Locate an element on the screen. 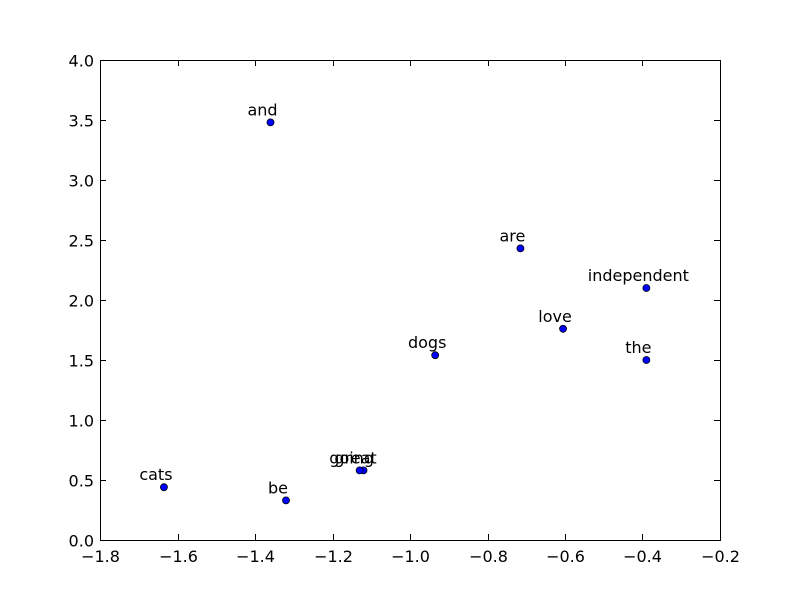 The image size is (800, 600). data-point-be is located at coordinates (286, 500).